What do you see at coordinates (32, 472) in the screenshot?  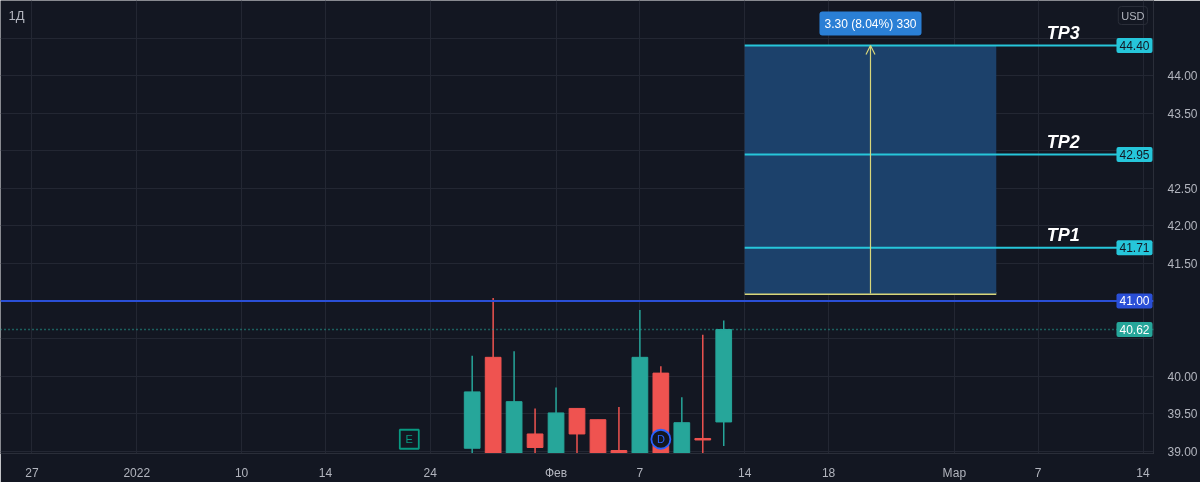 I see `x-tick-label: 27` at bounding box center [32, 472].